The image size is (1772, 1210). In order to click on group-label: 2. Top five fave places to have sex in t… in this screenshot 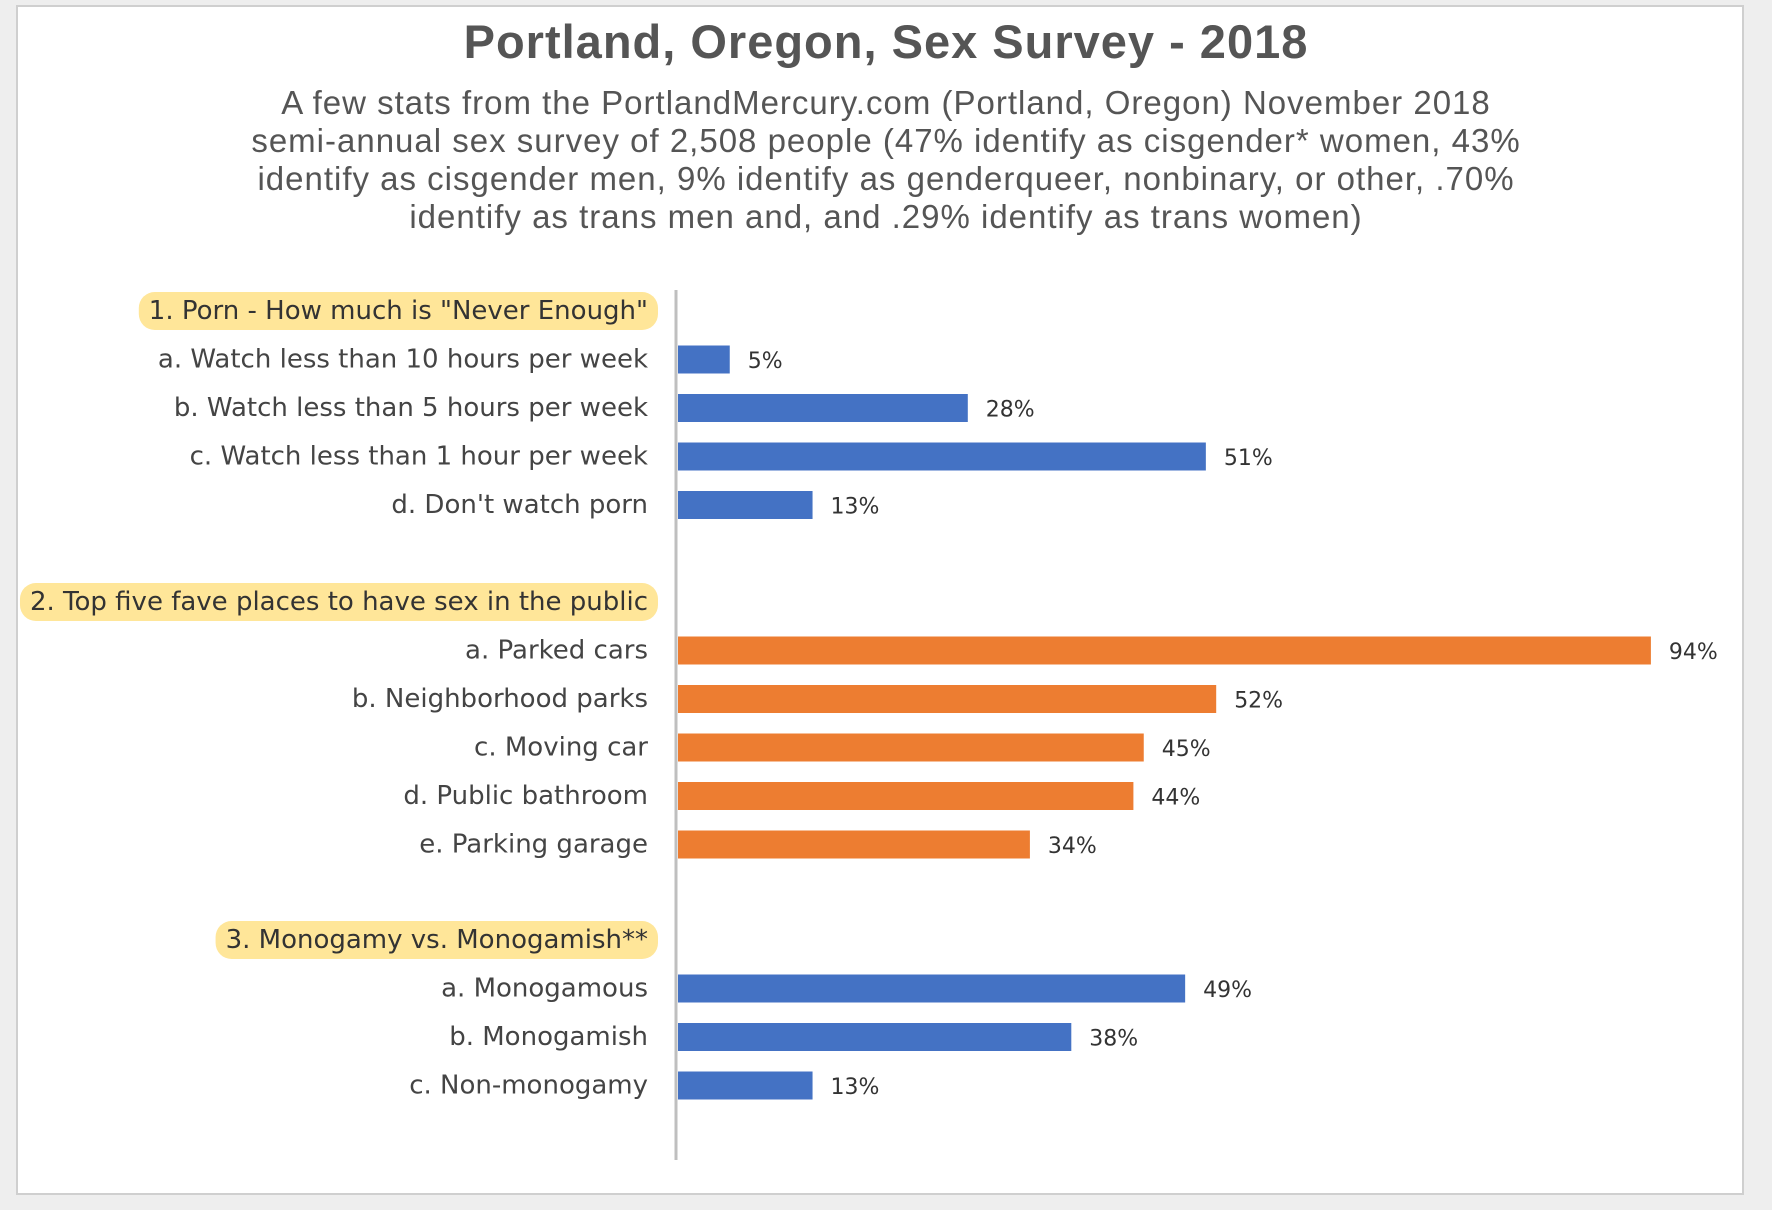, I will do `click(339, 602)`.